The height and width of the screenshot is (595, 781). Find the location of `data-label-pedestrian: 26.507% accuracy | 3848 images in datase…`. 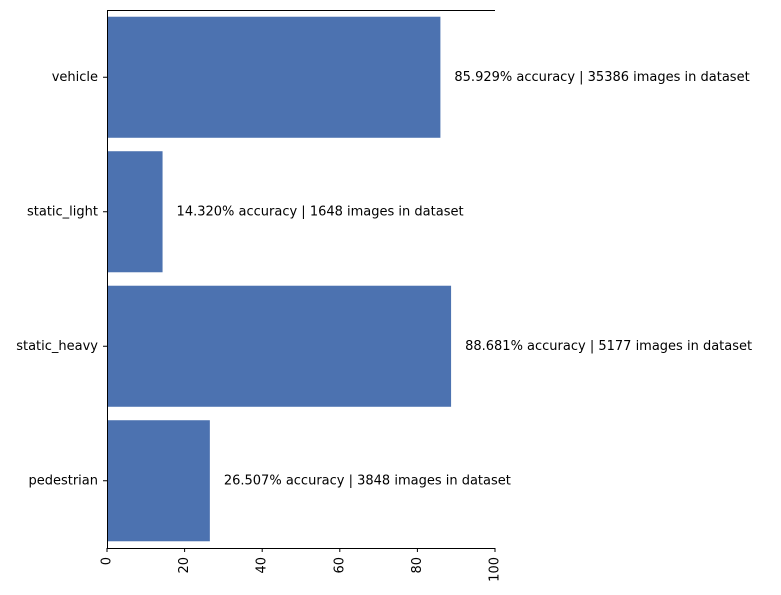

data-label-pedestrian: 26.507% accuracy | 3848 images in datase… is located at coordinates (367, 480).